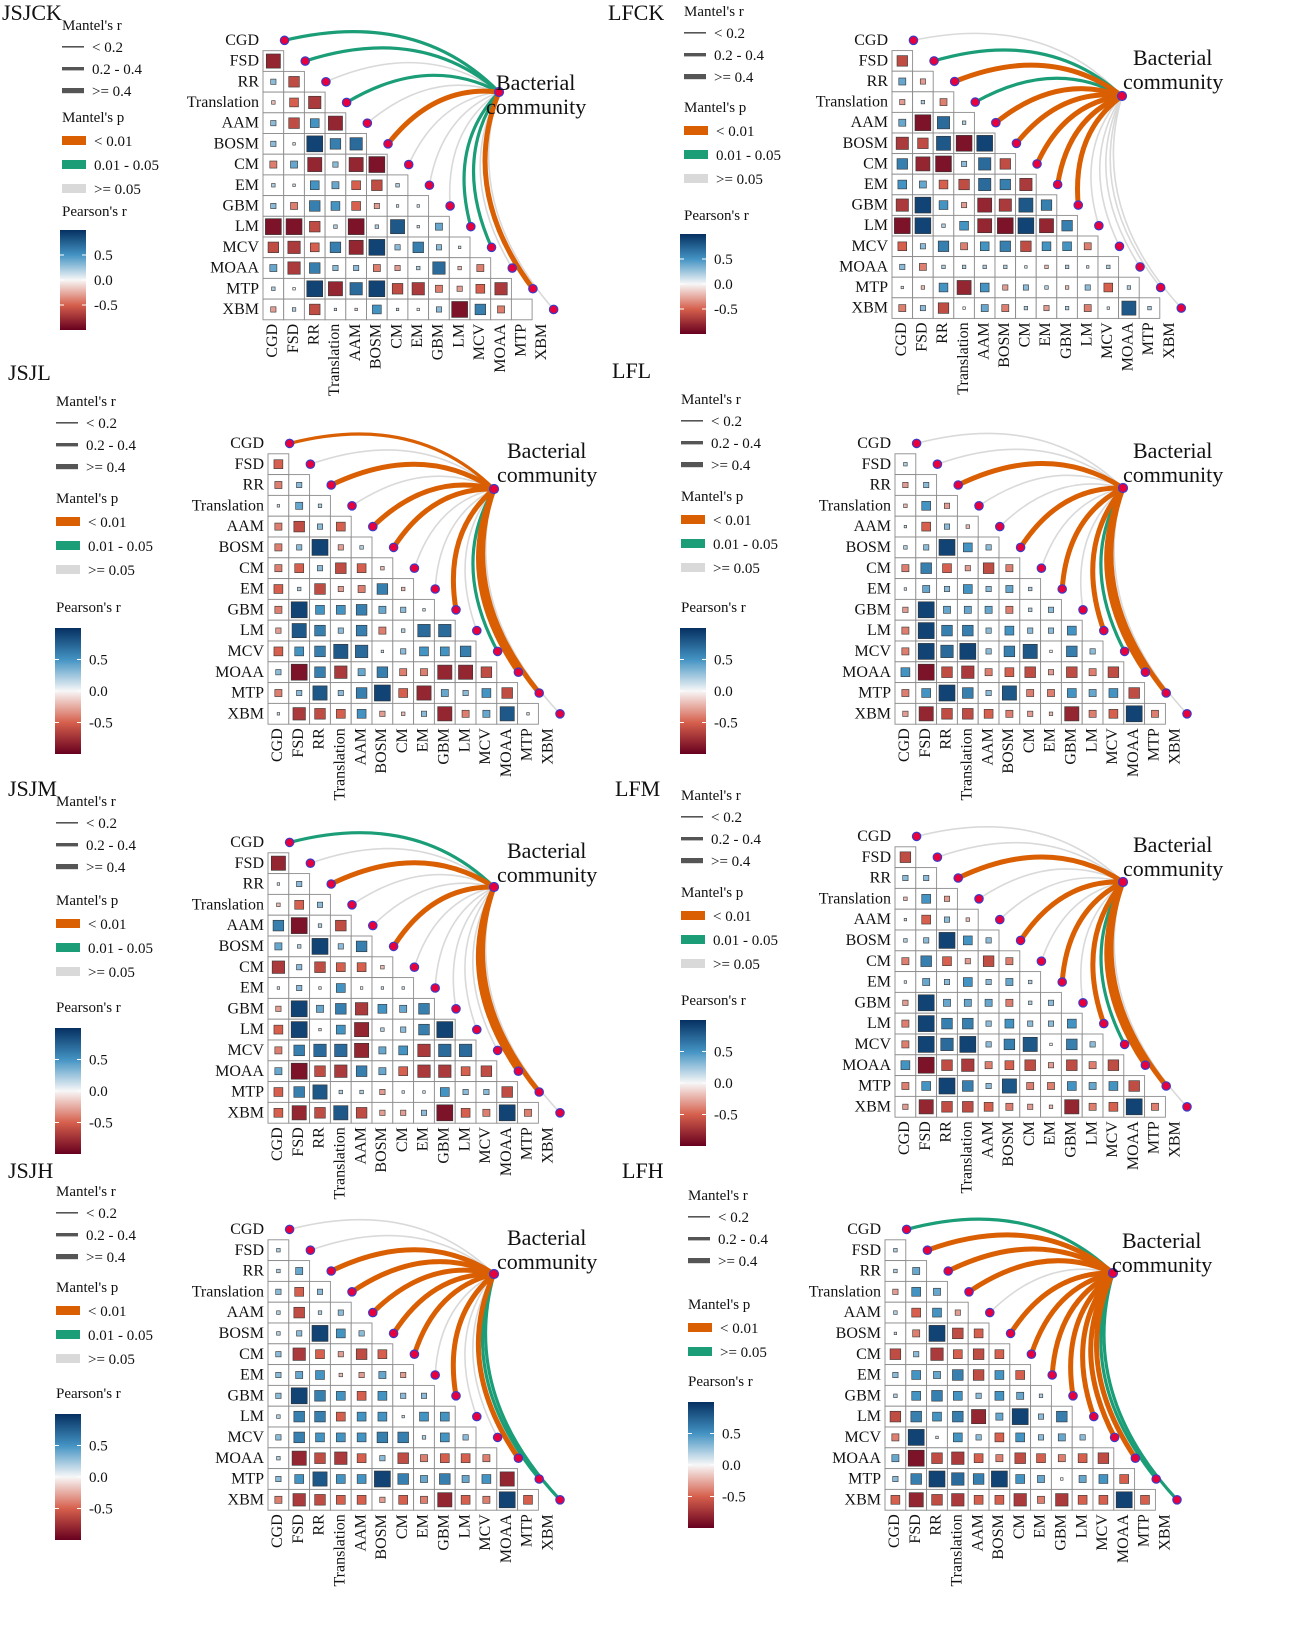 The image size is (1297, 1642). Describe the element at coordinates (636, 12) in the screenshot. I see `panel-title: LFCK` at that location.